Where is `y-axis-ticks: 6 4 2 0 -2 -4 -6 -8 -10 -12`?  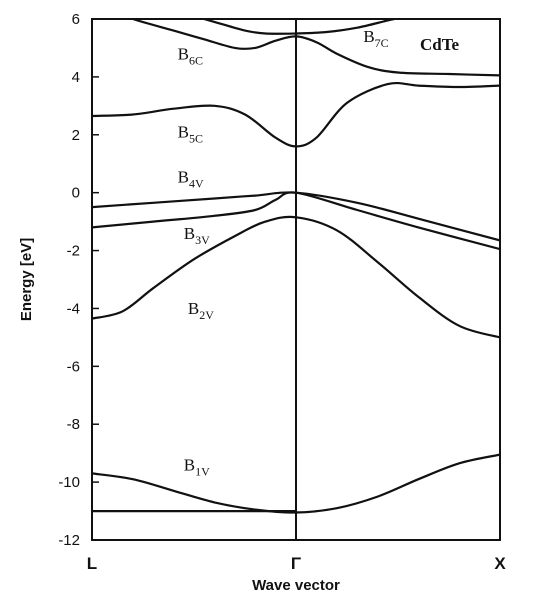 y-axis-ticks: 6 4 2 0 -2 -4 -6 -8 -10 -12 is located at coordinates (78, 280).